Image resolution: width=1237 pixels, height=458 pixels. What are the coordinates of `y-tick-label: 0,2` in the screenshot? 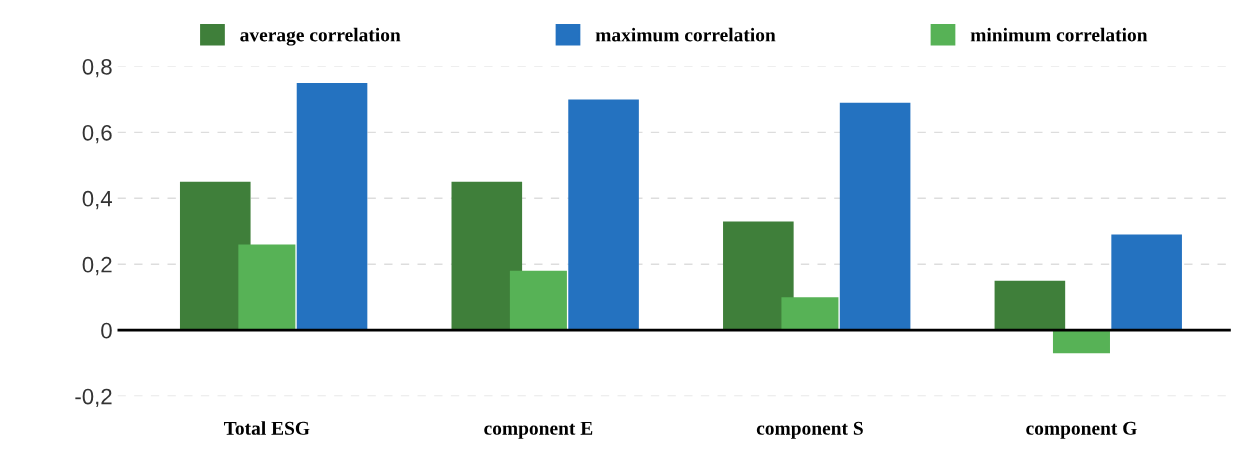 It's located at (97, 266).